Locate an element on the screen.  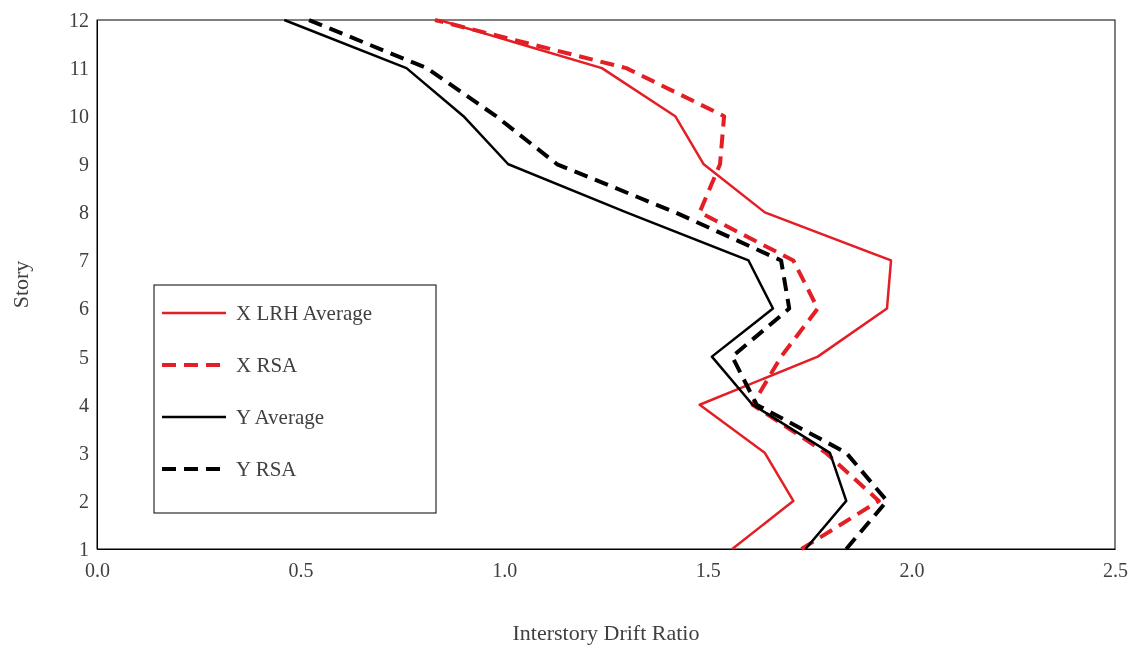
y-tick-label: 6 is located at coordinates (84, 308).